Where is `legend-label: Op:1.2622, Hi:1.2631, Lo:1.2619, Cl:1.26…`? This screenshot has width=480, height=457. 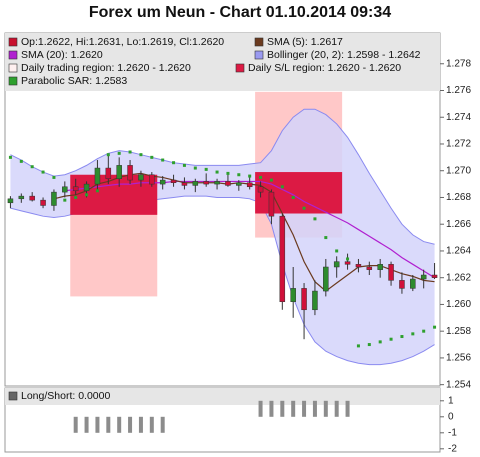 legend-label: Op:1.2622, Hi:1.2631, Lo:1.2619, Cl:1.26… is located at coordinates (122, 42).